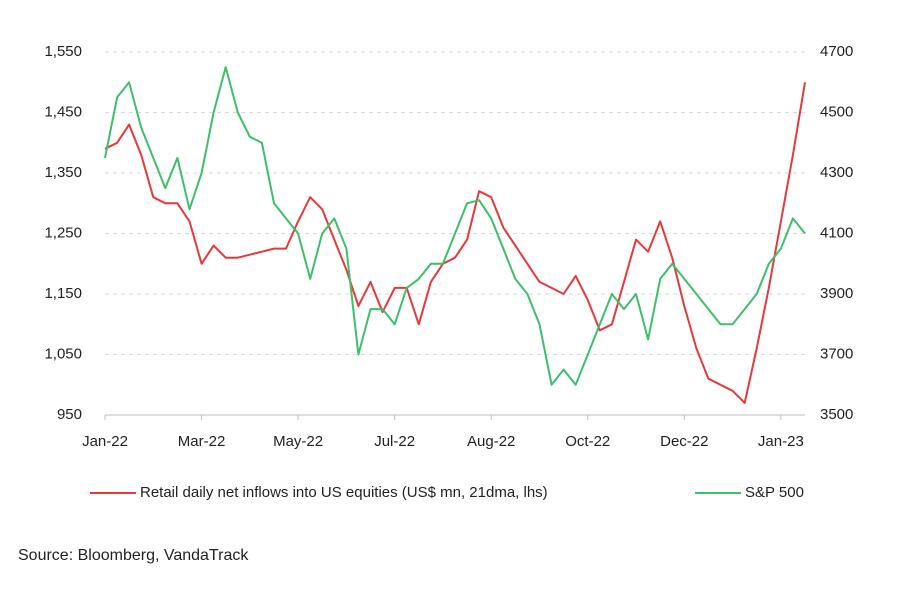 The width and height of the screenshot is (916, 594). I want to click on x-tick-label: May-22, so click(298, 441).